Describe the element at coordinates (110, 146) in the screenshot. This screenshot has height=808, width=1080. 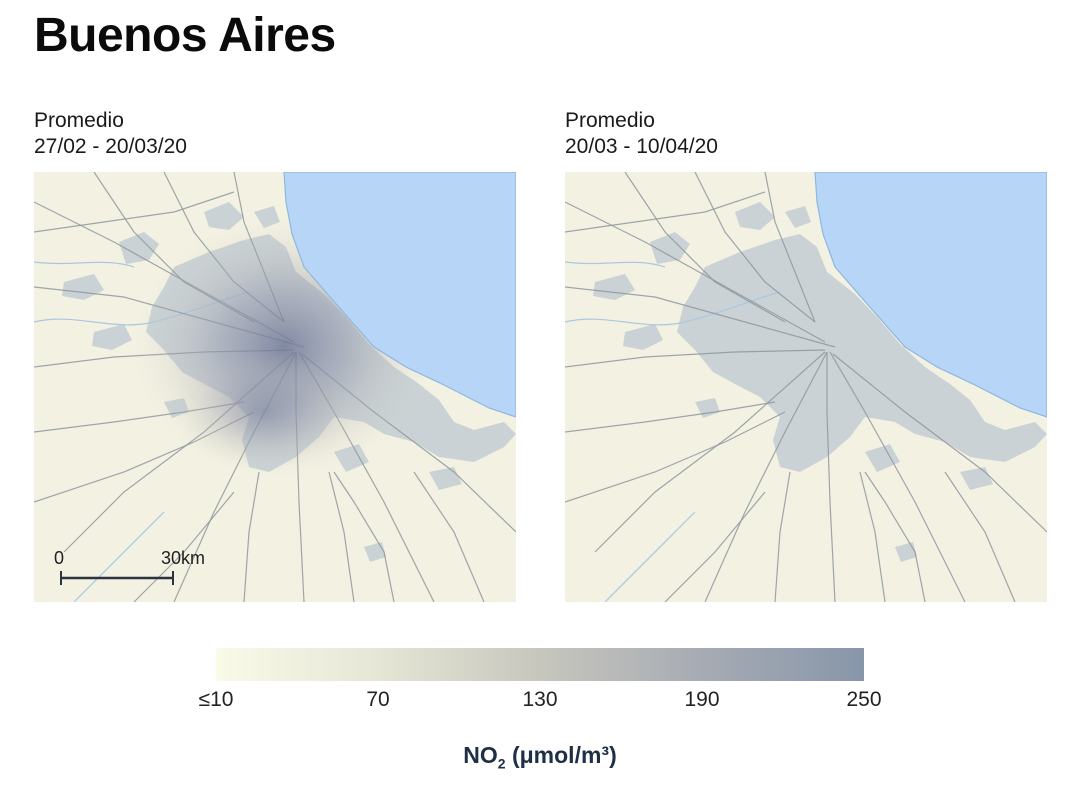
I see `panel-label-dates: 27/02 - 20/03/20` at that location.